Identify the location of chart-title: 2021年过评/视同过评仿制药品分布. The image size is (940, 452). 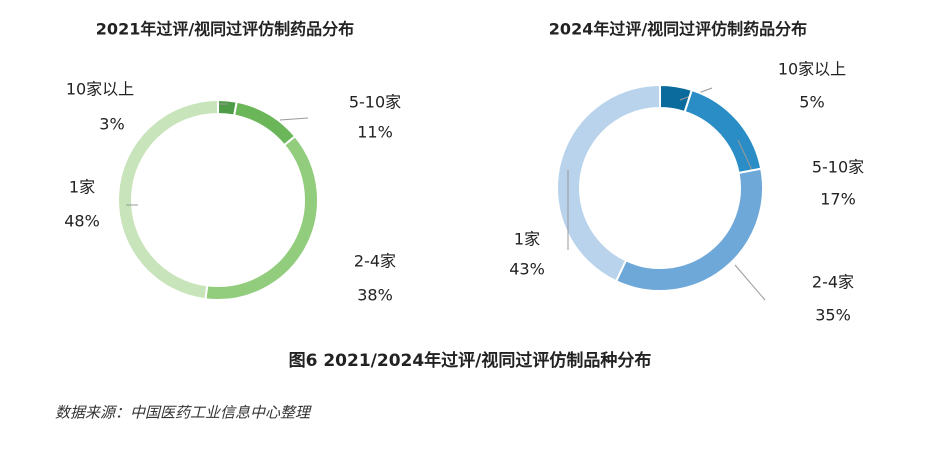
(225, 29).